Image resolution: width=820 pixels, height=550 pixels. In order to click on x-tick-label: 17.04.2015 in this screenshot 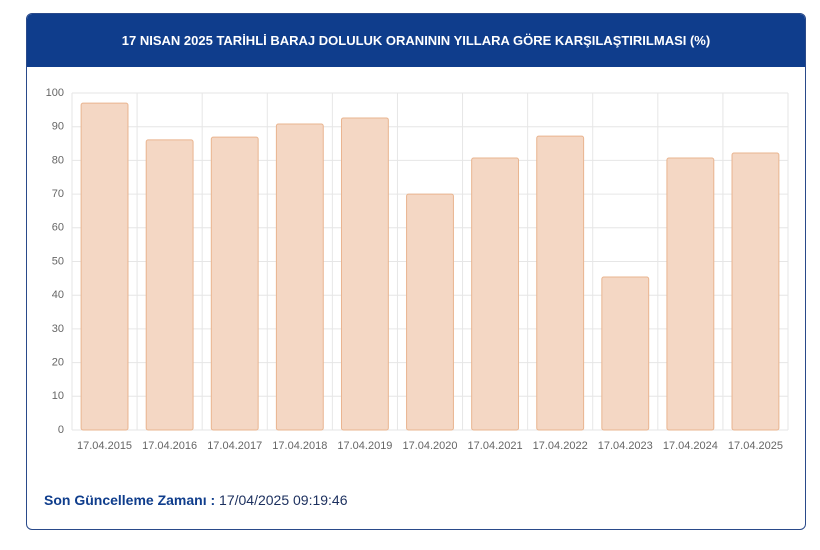, I will do `click(104, 446)`.